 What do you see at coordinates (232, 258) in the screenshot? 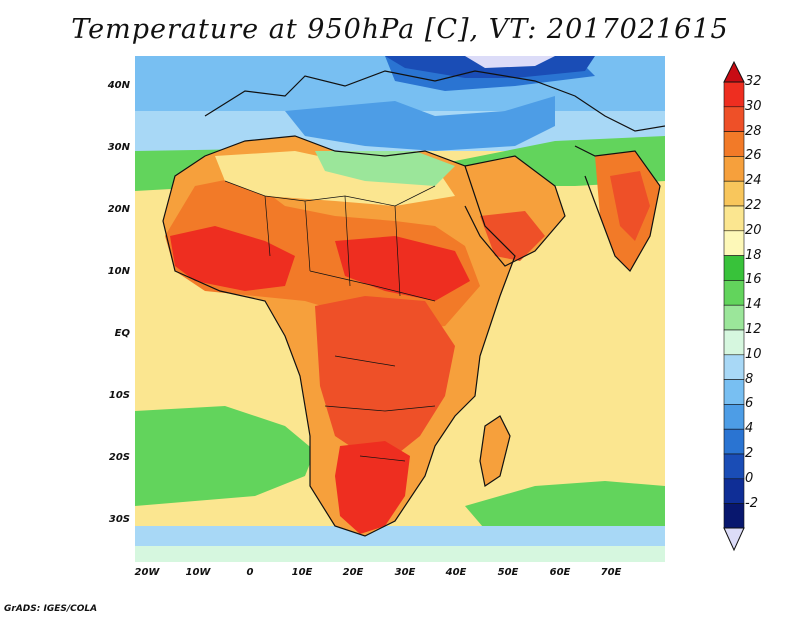
I see `west-africa-hot` at bounding box center [232, 258].